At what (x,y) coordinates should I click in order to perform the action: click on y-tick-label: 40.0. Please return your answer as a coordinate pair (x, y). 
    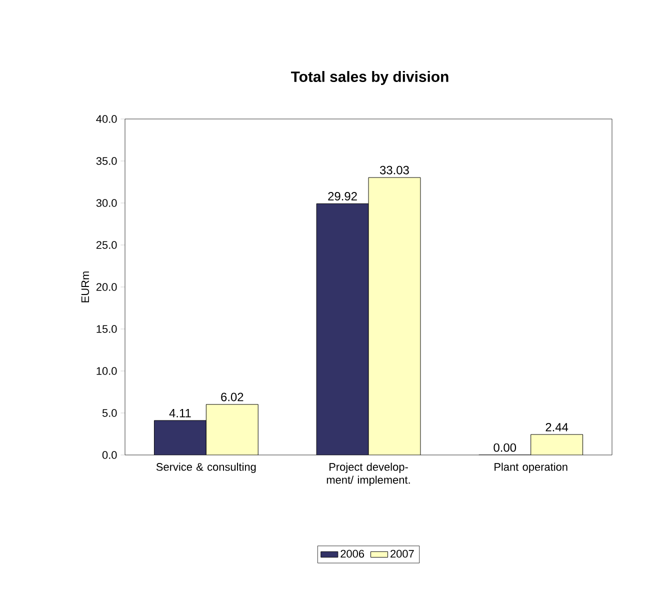
    Looking at the image, I should click on (106, 119).